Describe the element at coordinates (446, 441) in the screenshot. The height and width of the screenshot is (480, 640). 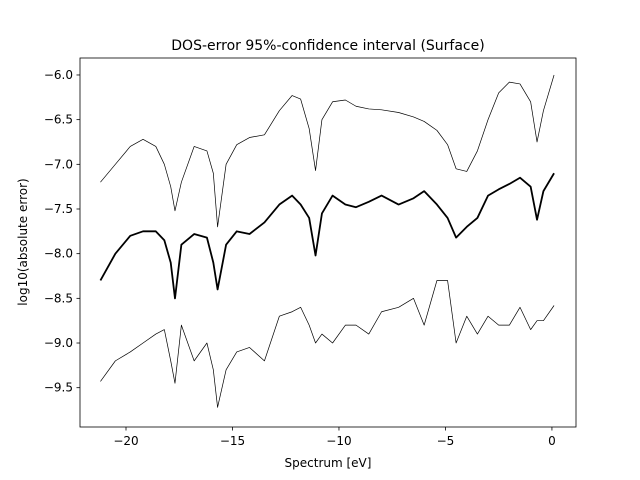
I see `x-tick-label: −5` at that location.